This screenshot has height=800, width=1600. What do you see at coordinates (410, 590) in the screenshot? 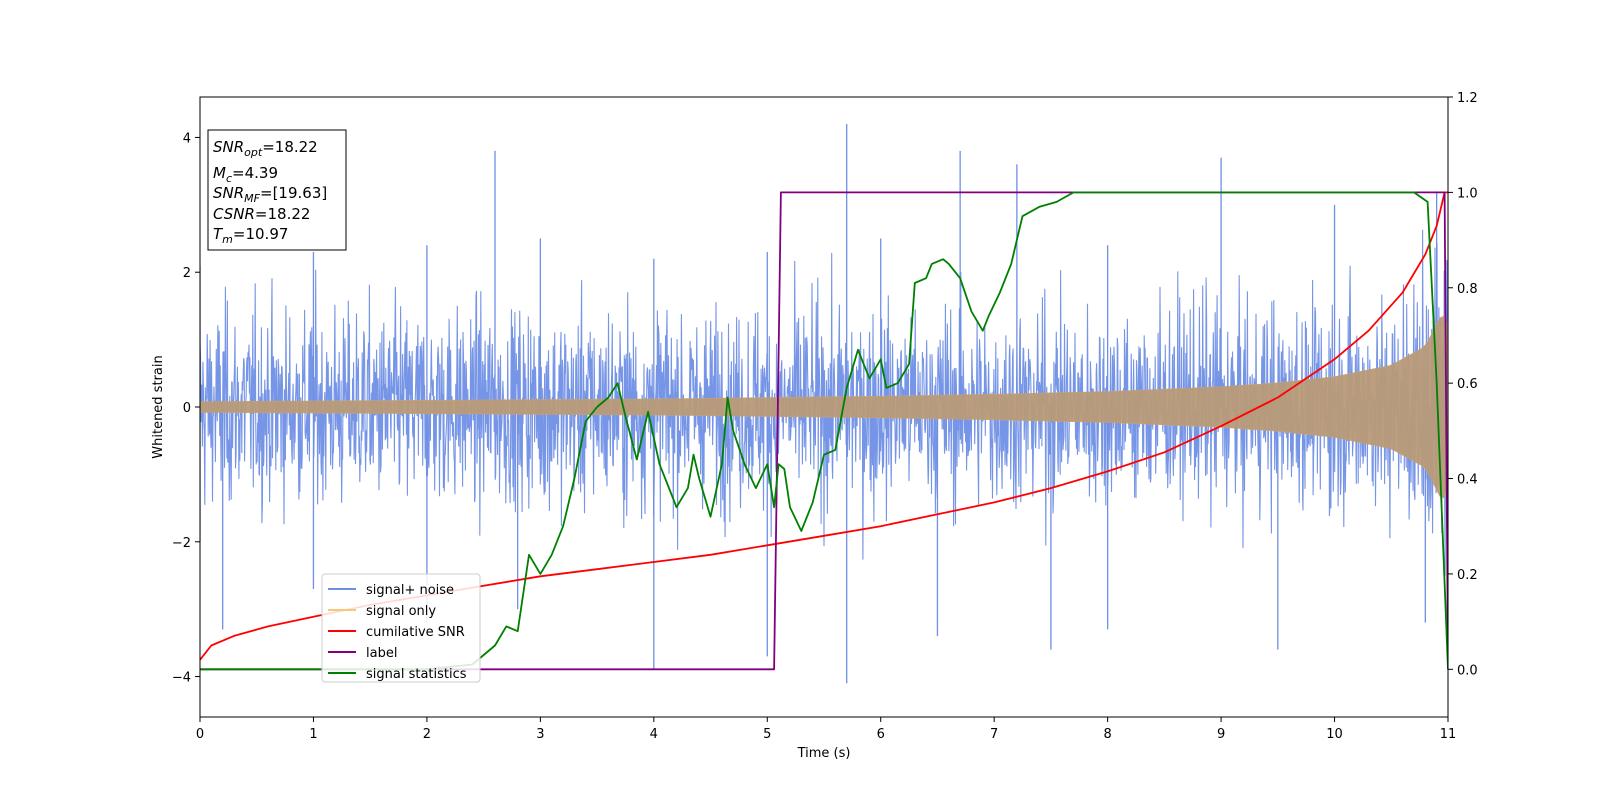
I see `legend-label: signal+ noise` at bounding box center [410, 590].